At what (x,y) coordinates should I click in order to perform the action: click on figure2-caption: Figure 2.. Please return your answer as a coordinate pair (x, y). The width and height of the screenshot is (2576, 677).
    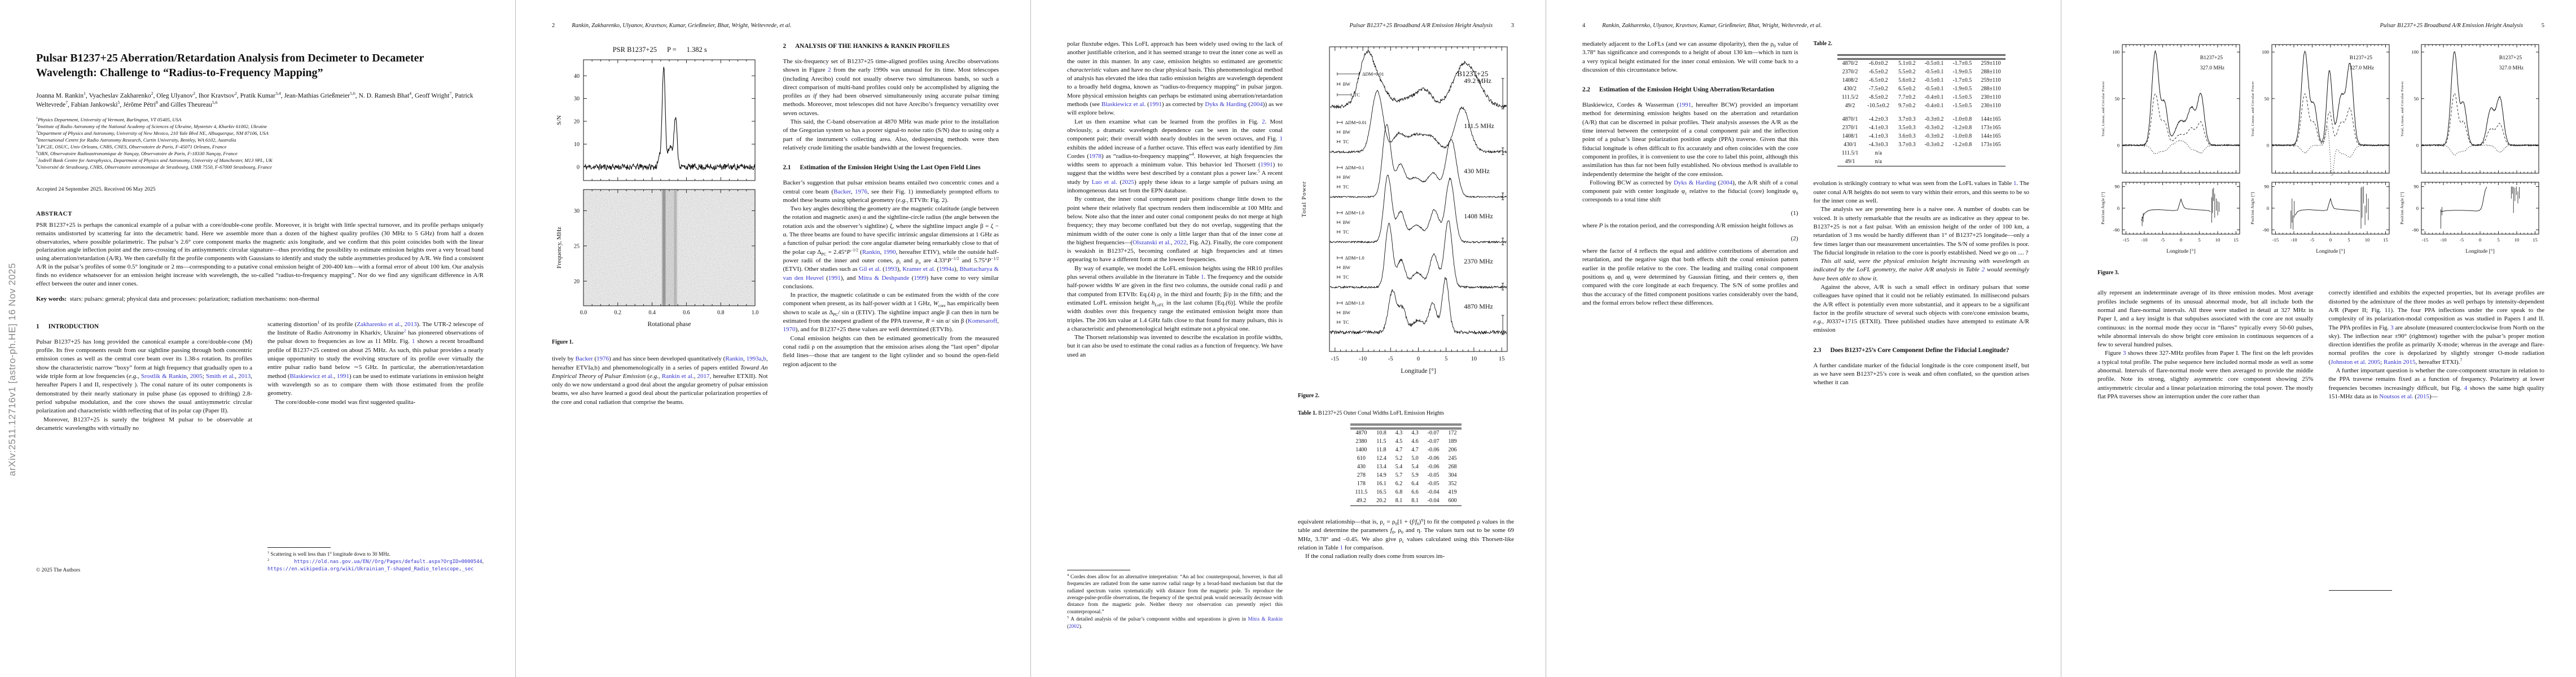
    Looking at the image, I should click on (1309, 396).